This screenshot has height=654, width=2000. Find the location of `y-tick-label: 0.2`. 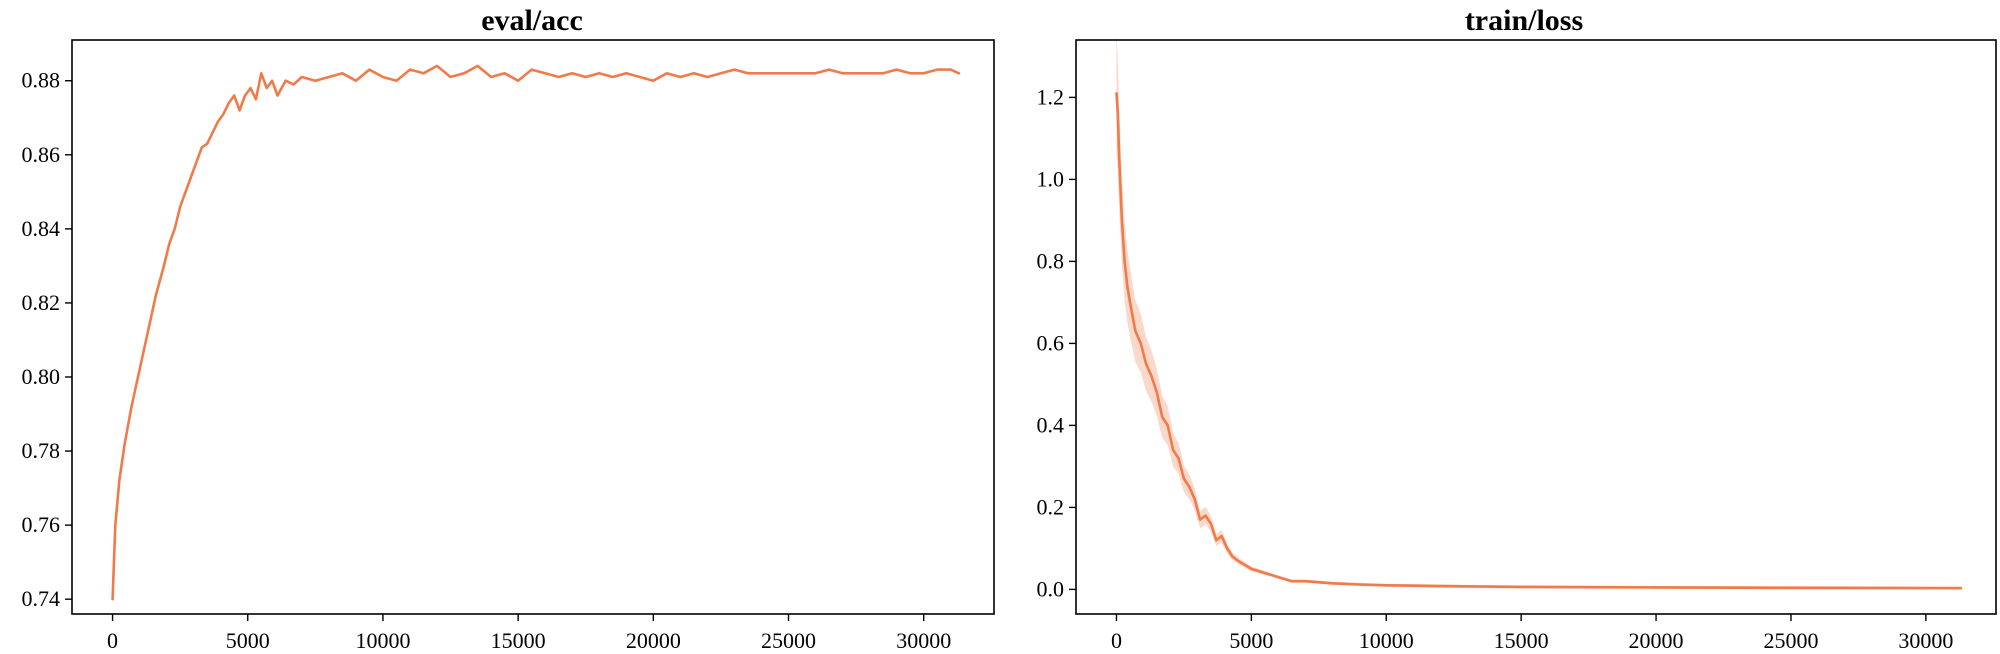

y-tick-label: 0.2 is located at coordinates (1051, 506).